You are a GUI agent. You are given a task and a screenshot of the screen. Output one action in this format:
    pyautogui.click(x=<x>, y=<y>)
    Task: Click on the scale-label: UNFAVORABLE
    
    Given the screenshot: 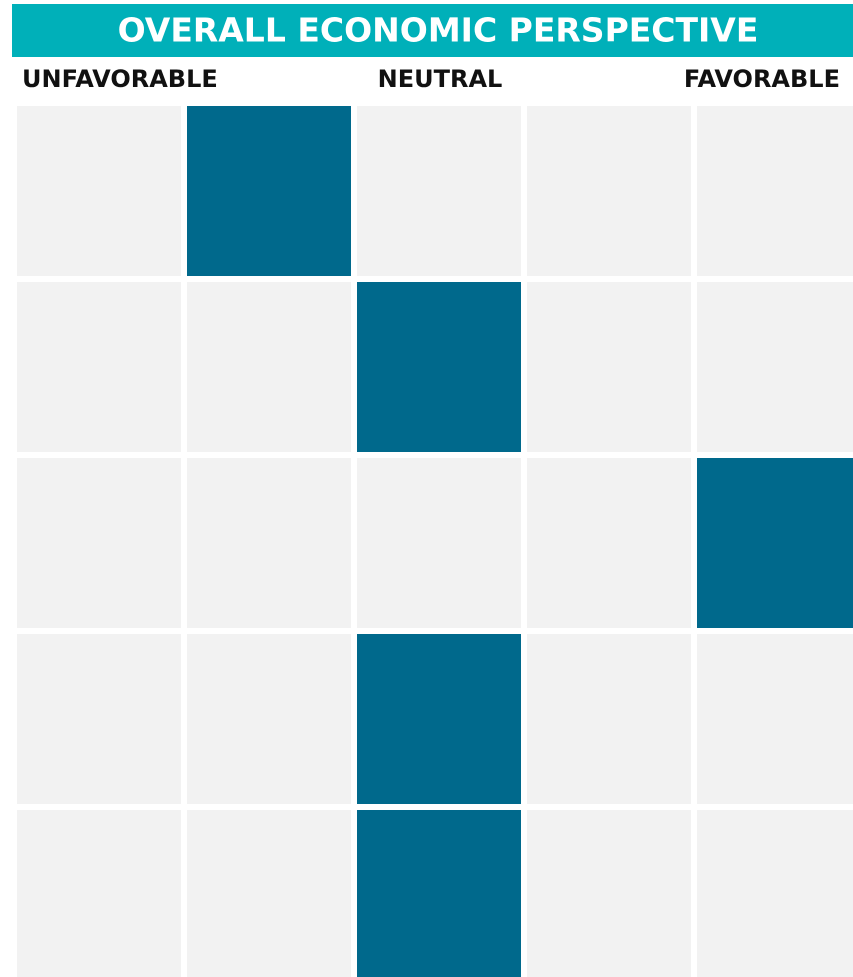 What is the action you would take?
    pyautogui.click(x=120, y=79)
    